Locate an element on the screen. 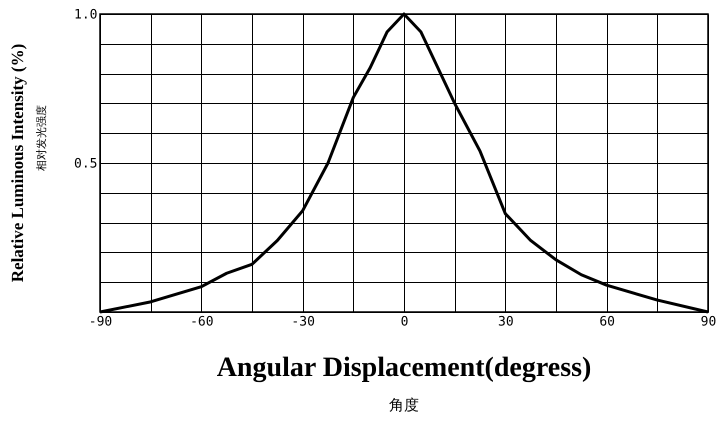 The height and width of the screenshot is (423, 718). y-tick-label: 0.5 is located at coordinates (86, 164).